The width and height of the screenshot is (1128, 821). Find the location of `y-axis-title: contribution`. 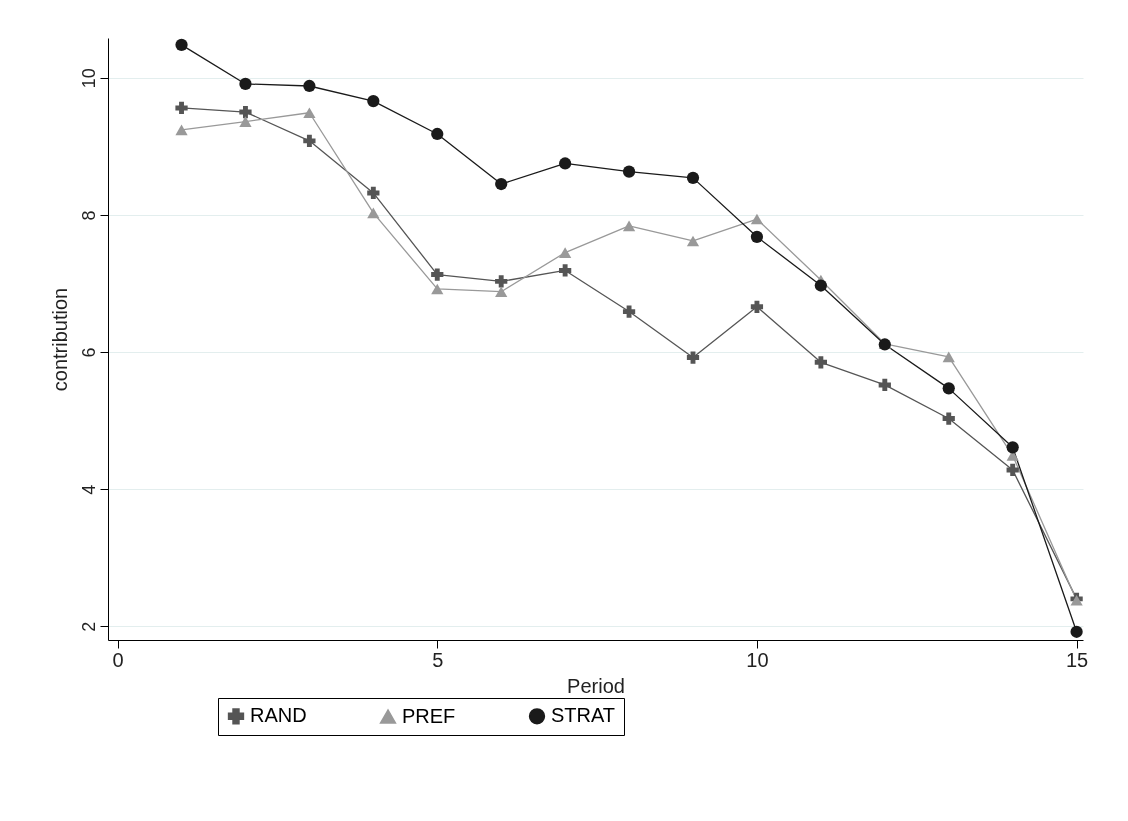

y-axis-title: contribution is located at coordinates (59, 339).